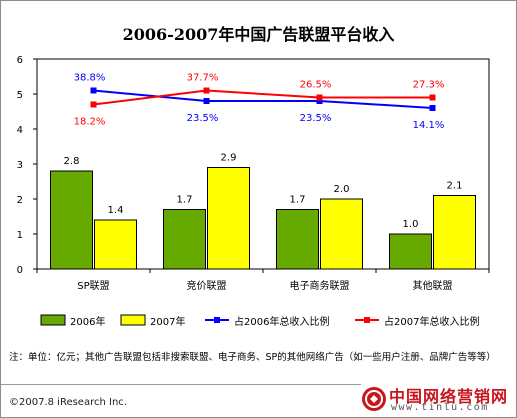  Describe the element at coordinates (87, 321) in the screenshot. I see `legend-label: 2006年` at that location.